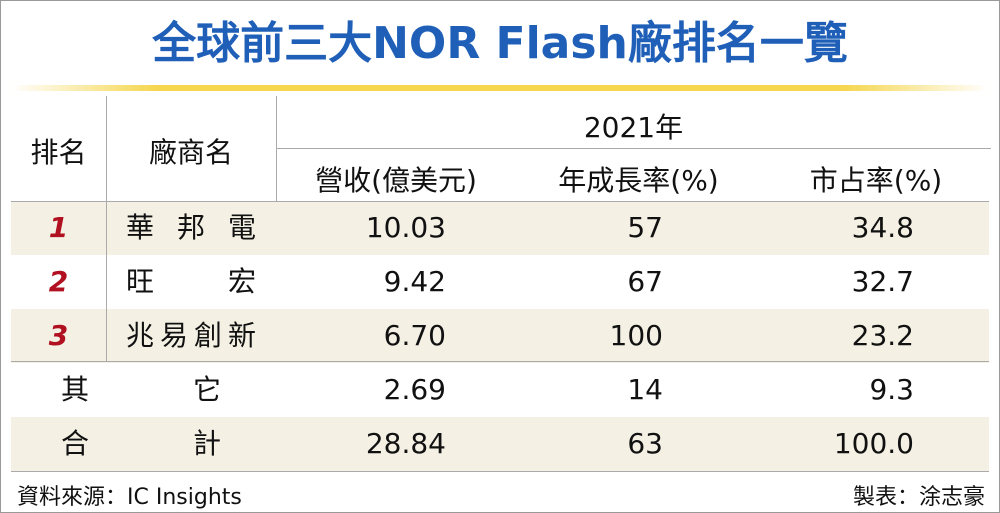 The height and width of the screenshot is (513, 1000). Describe the element at coordinates (645, 281) in the screenshot. I see `table-cell: 67` at that location.